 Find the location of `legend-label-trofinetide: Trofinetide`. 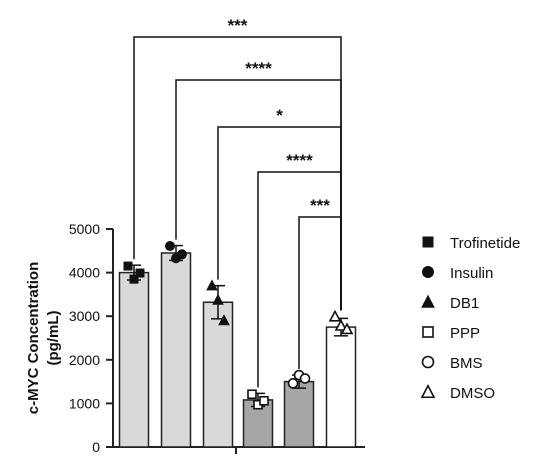

legend-label-trofinetide: Trofinetide is located at coordinates (485, 243).